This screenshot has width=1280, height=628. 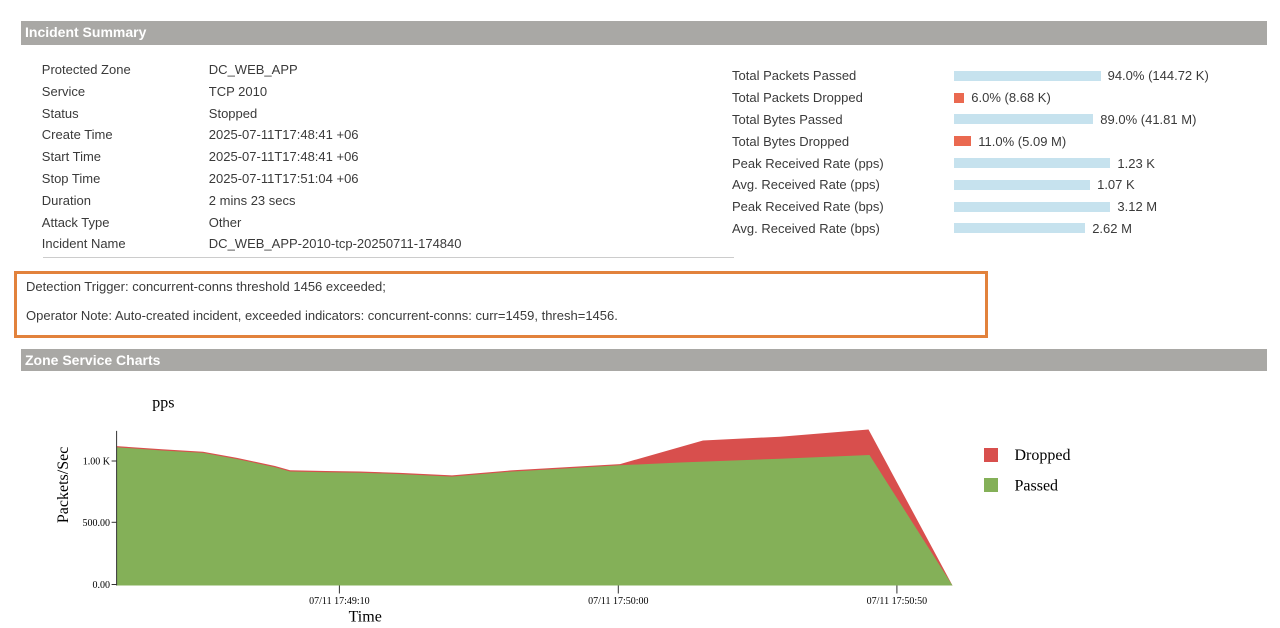 What do you see at coordinates (102, 585) in the screenshot?
I see `svg-text: 0.00` at bounding box center [102, 585].